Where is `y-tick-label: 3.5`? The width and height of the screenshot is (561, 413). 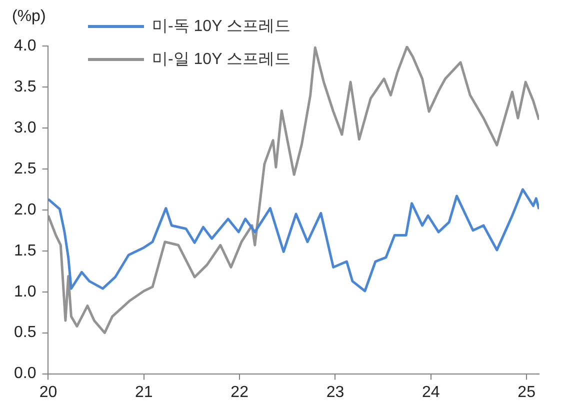
y-tick-label: 3.5 is located at coordinates (25, 87).